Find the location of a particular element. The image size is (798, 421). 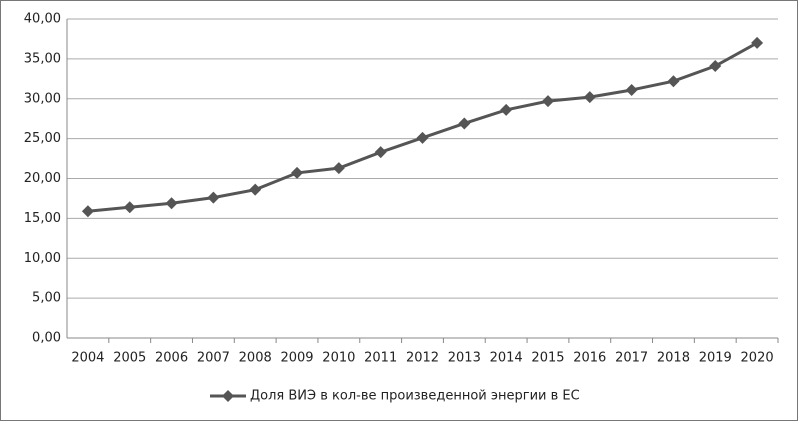

x-tick-label: 2005 is located at coordinates (129, 358).